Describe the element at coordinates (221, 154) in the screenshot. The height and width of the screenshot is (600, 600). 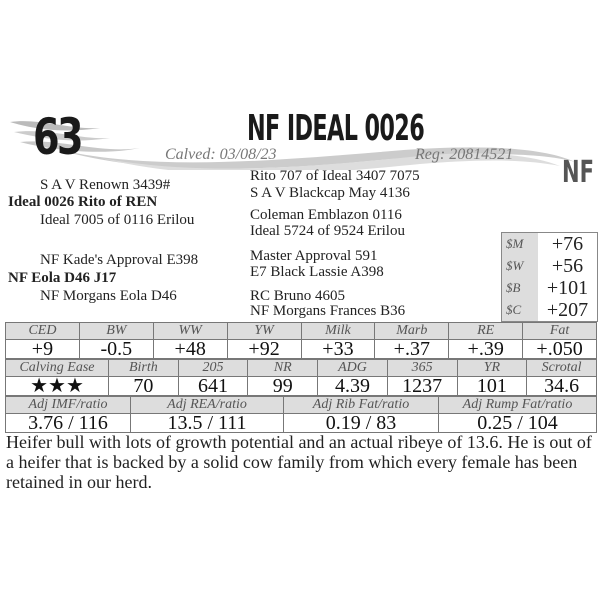
I see `calved-date: Calved: 03/08/23` at that location.